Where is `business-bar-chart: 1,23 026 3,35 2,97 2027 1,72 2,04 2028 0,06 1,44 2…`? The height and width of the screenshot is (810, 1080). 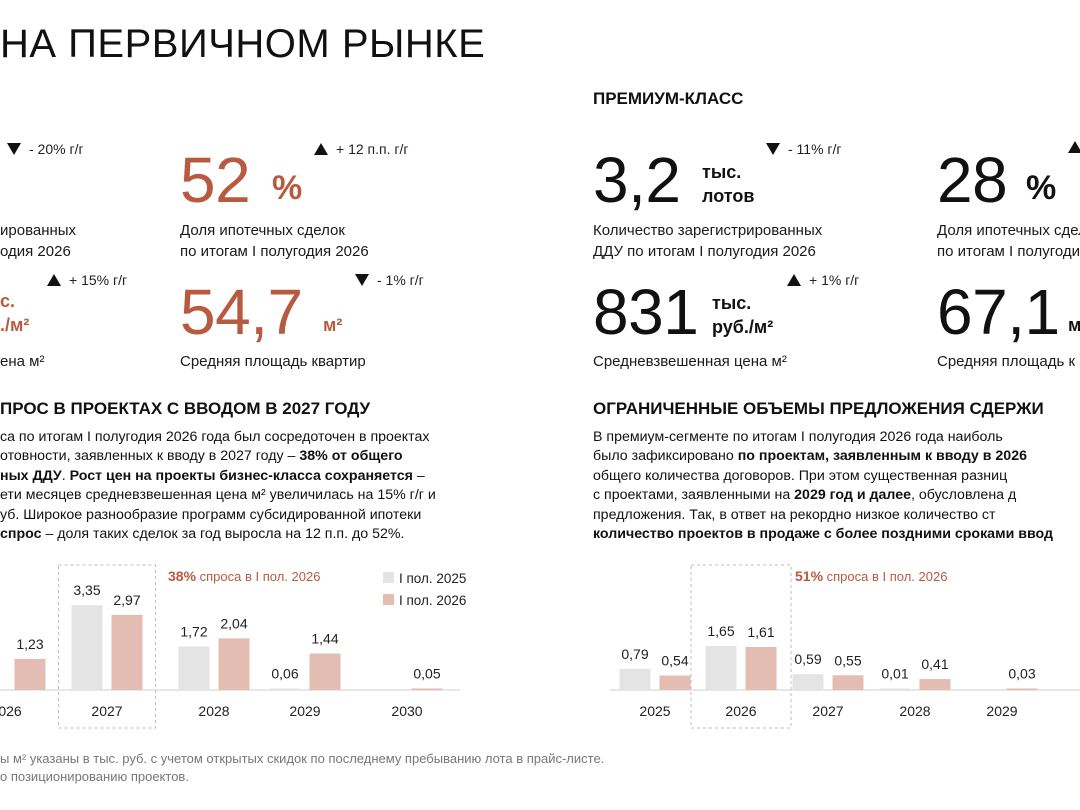 business-bar-chart: 1,23 026 3,35 2,97 2027 1,72 2,04 2028 0,06 1,44 2… is located at coordinates (233, 646).